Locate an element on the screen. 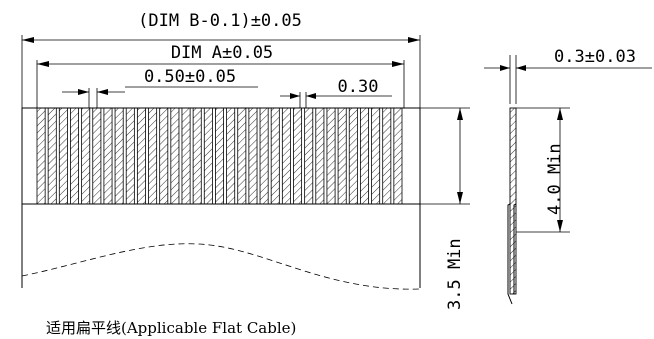  pitch-dimension: 0.50±0.05 is located at coordinates (160, 87).